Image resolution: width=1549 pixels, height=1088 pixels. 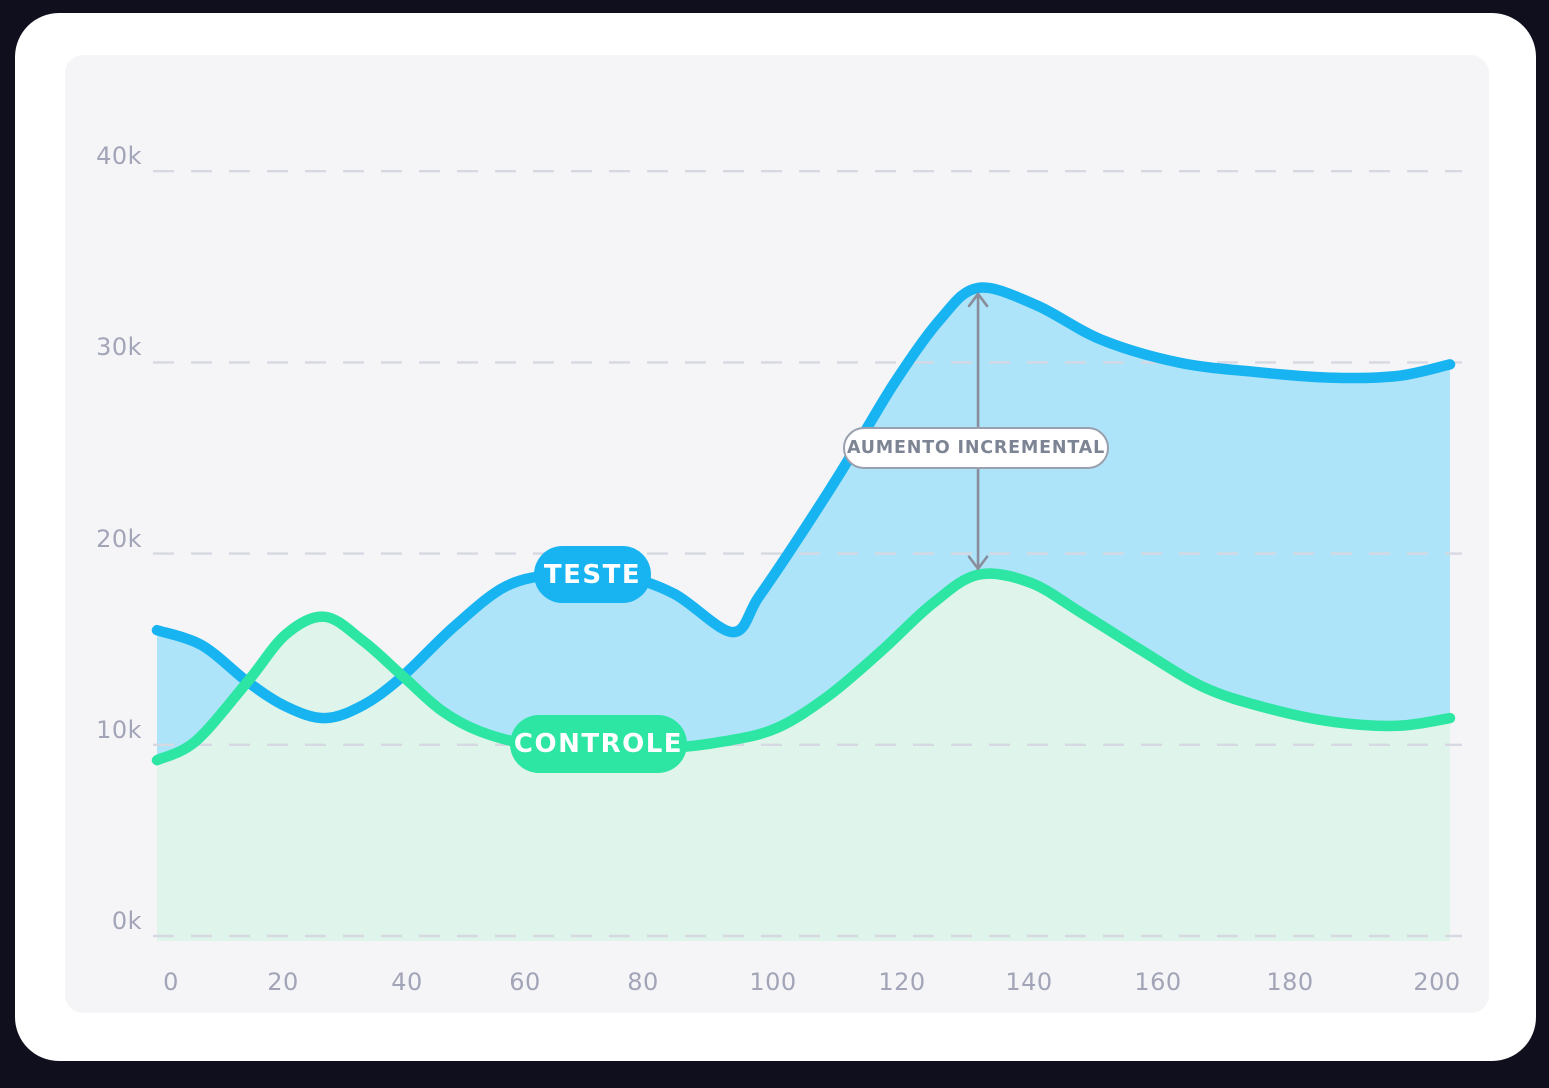 I want to click on annotation-text: AUMENTO INCREMENTAL, so click(x=976, y=448).